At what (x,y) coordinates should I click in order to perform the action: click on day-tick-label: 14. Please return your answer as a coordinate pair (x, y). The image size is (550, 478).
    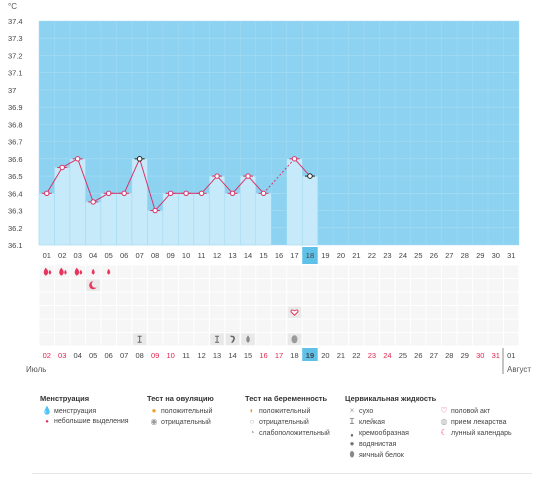
    Looking at the image, I should click on (248, 255).